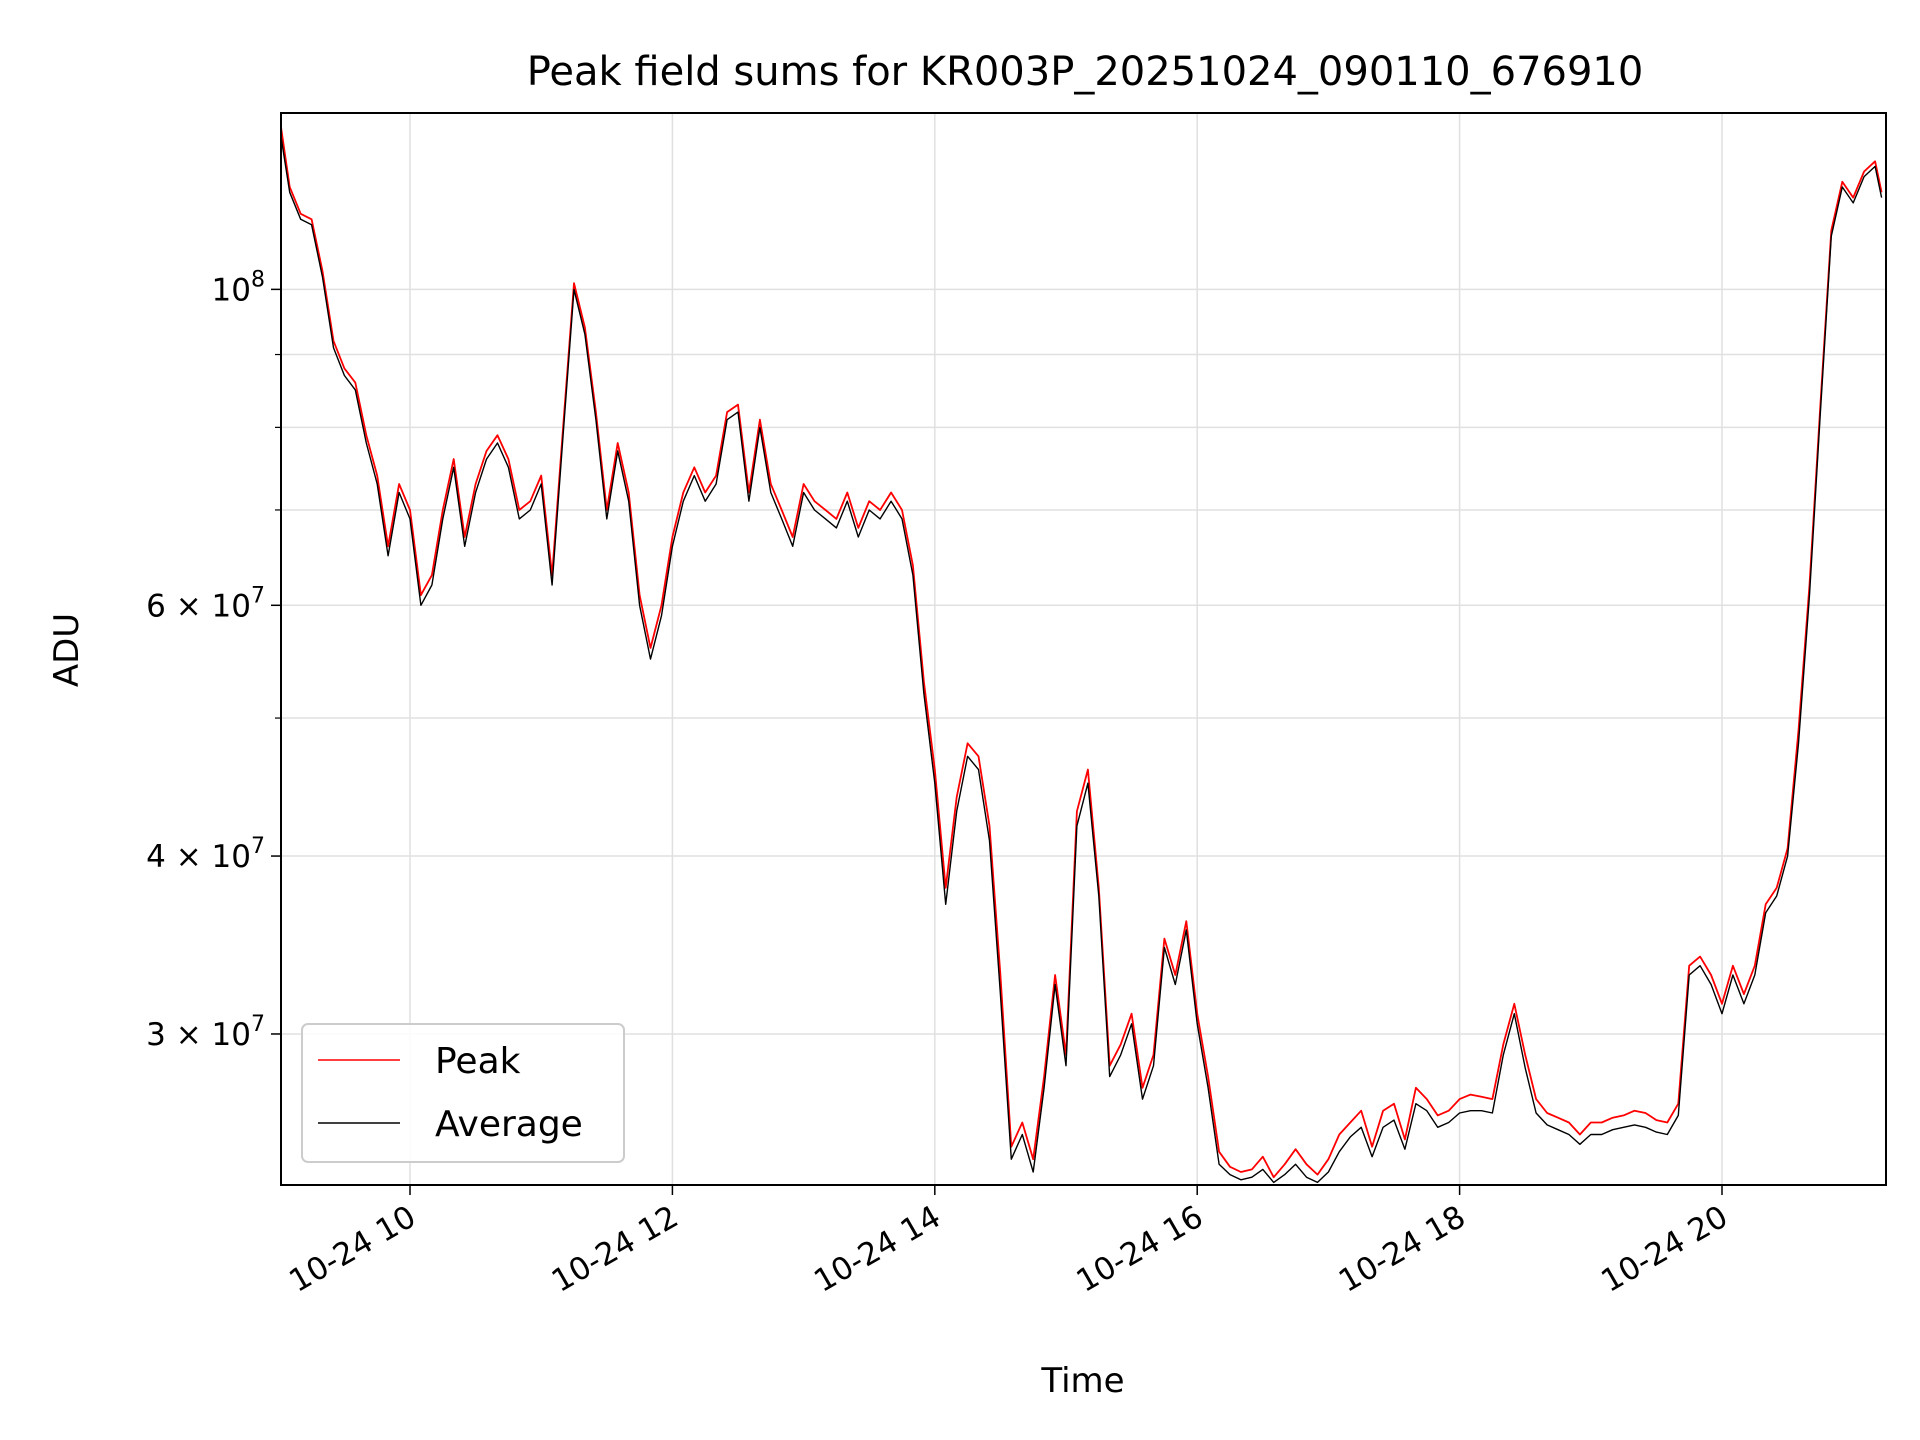  What do you see at coordinates (205, 603) in the screenshot?
I see `y-tick-label: 6 × 107` at bounding box center [205, 603].